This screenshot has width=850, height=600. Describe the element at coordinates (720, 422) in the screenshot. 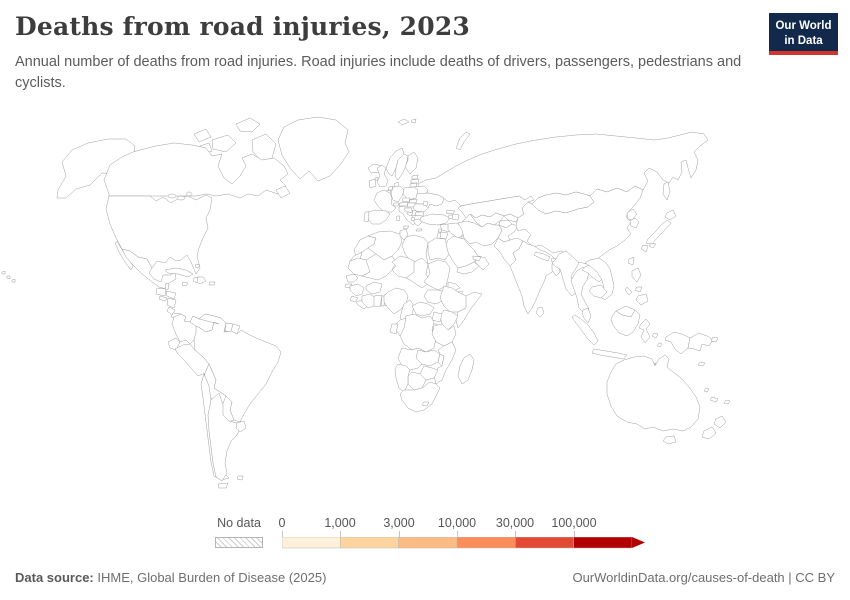

I see `country-new-zealand-north` at that location.